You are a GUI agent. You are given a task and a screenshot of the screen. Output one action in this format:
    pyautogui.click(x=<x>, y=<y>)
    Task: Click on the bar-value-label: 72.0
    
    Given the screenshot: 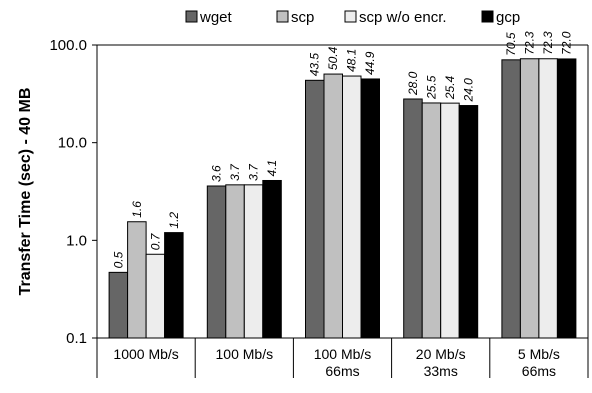 What is the action you would take?
    pyautogui.click(x=567, y=43)
    